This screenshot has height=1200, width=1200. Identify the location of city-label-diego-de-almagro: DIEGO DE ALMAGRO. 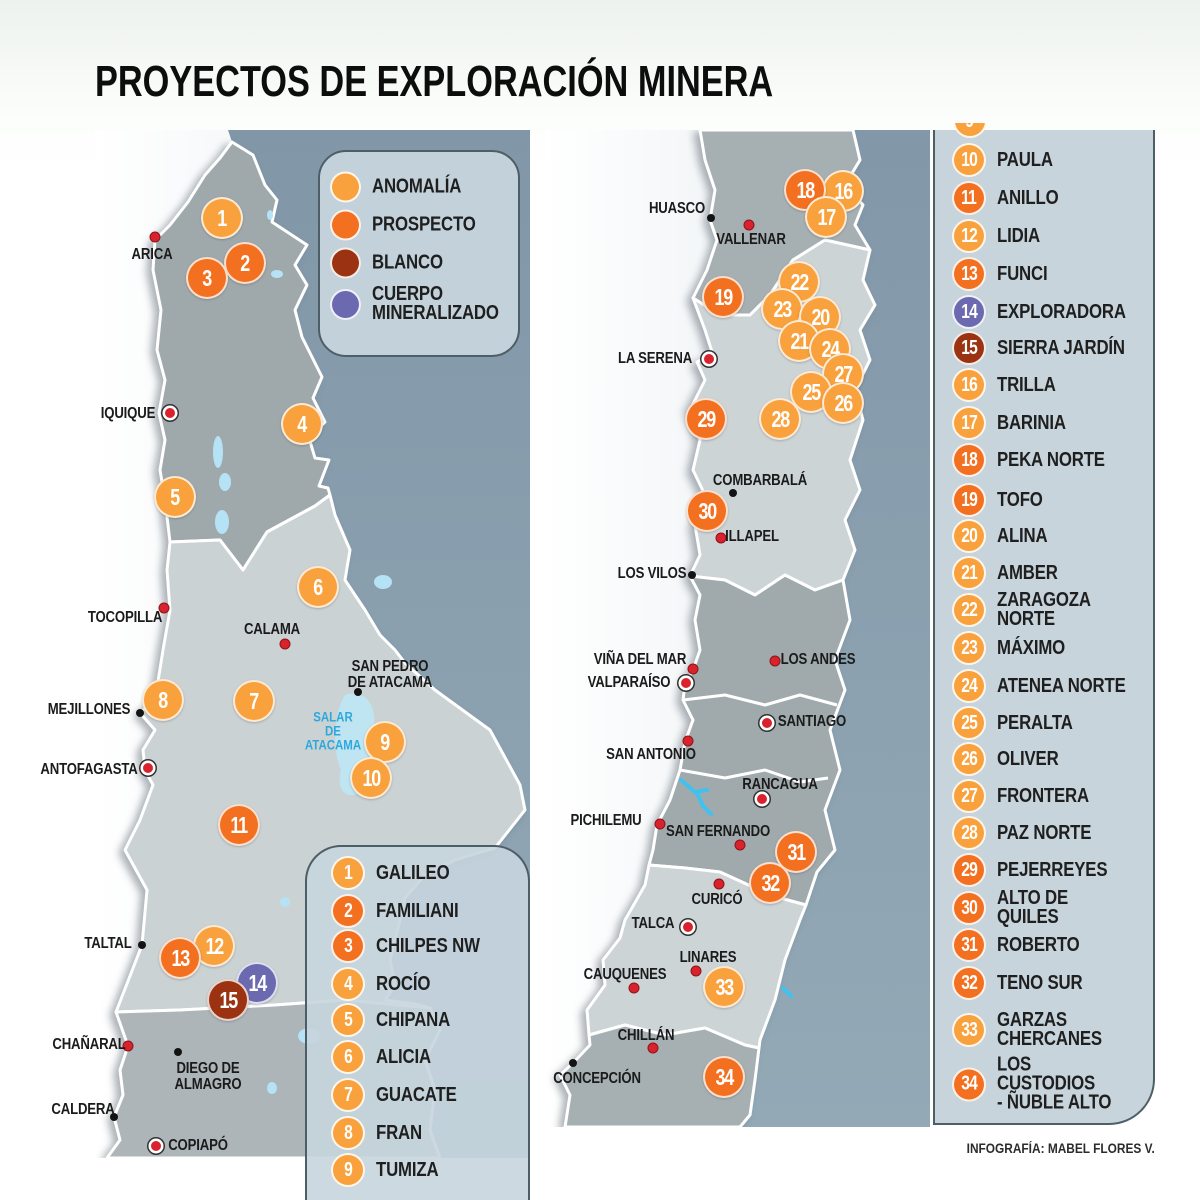
(208, 1076).